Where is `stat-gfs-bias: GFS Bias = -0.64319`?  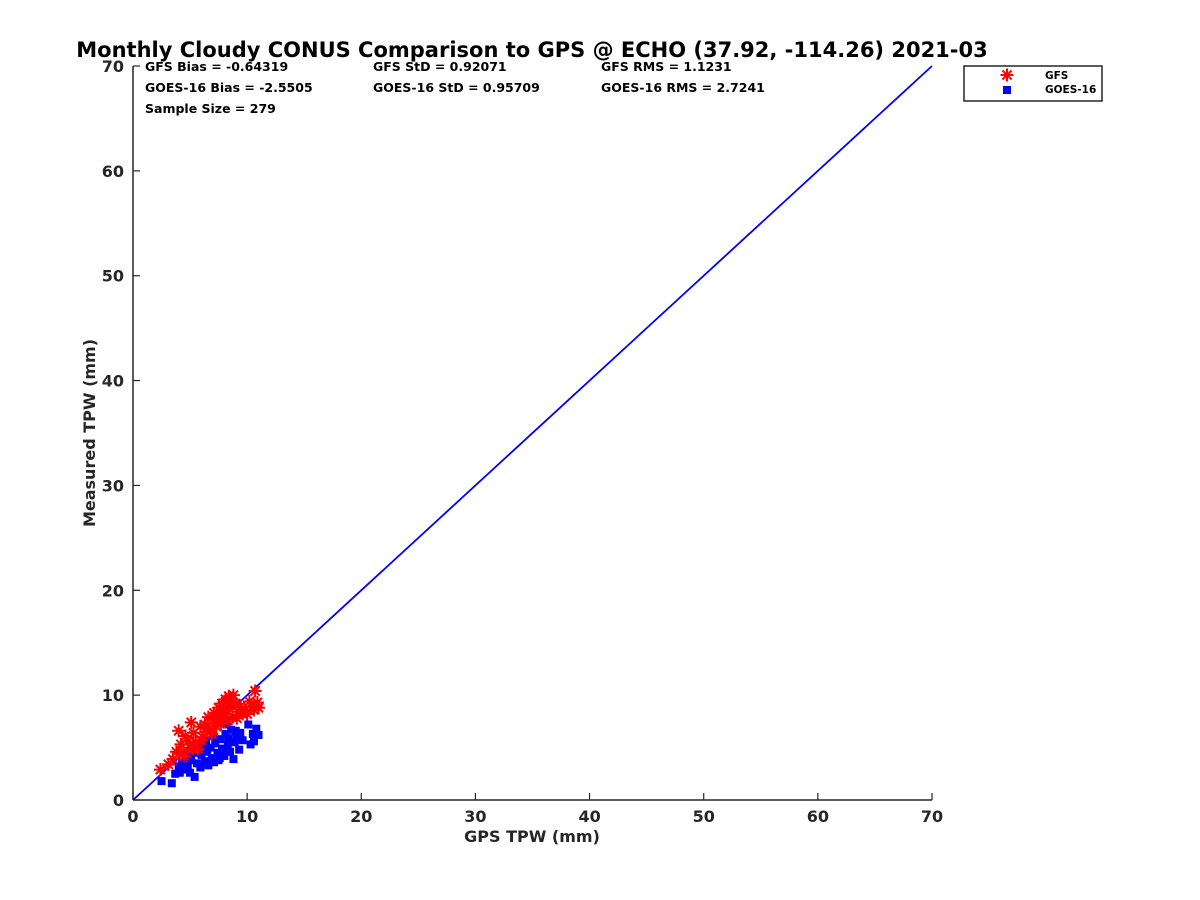
stat-gfs-bias: GFS Bias = -0.64319 is located at coordinates (216, 66).